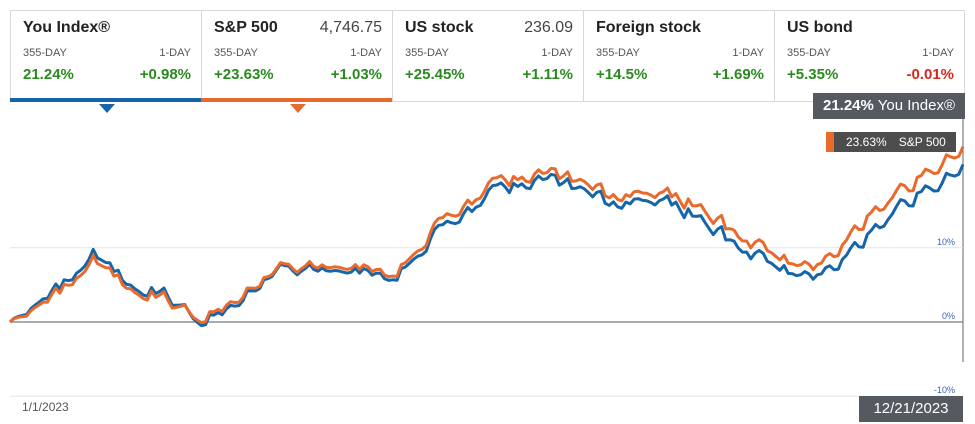  Describe the element at coordinates (648, 27) in the screenshot. I see `tile-name: Foreign stock` at that location.